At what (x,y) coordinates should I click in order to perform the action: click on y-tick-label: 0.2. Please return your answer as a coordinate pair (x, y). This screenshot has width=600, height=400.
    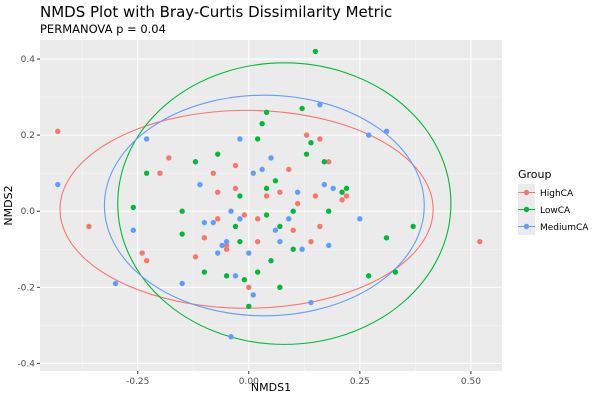
    Looking at the image, I should click on (28, 136).